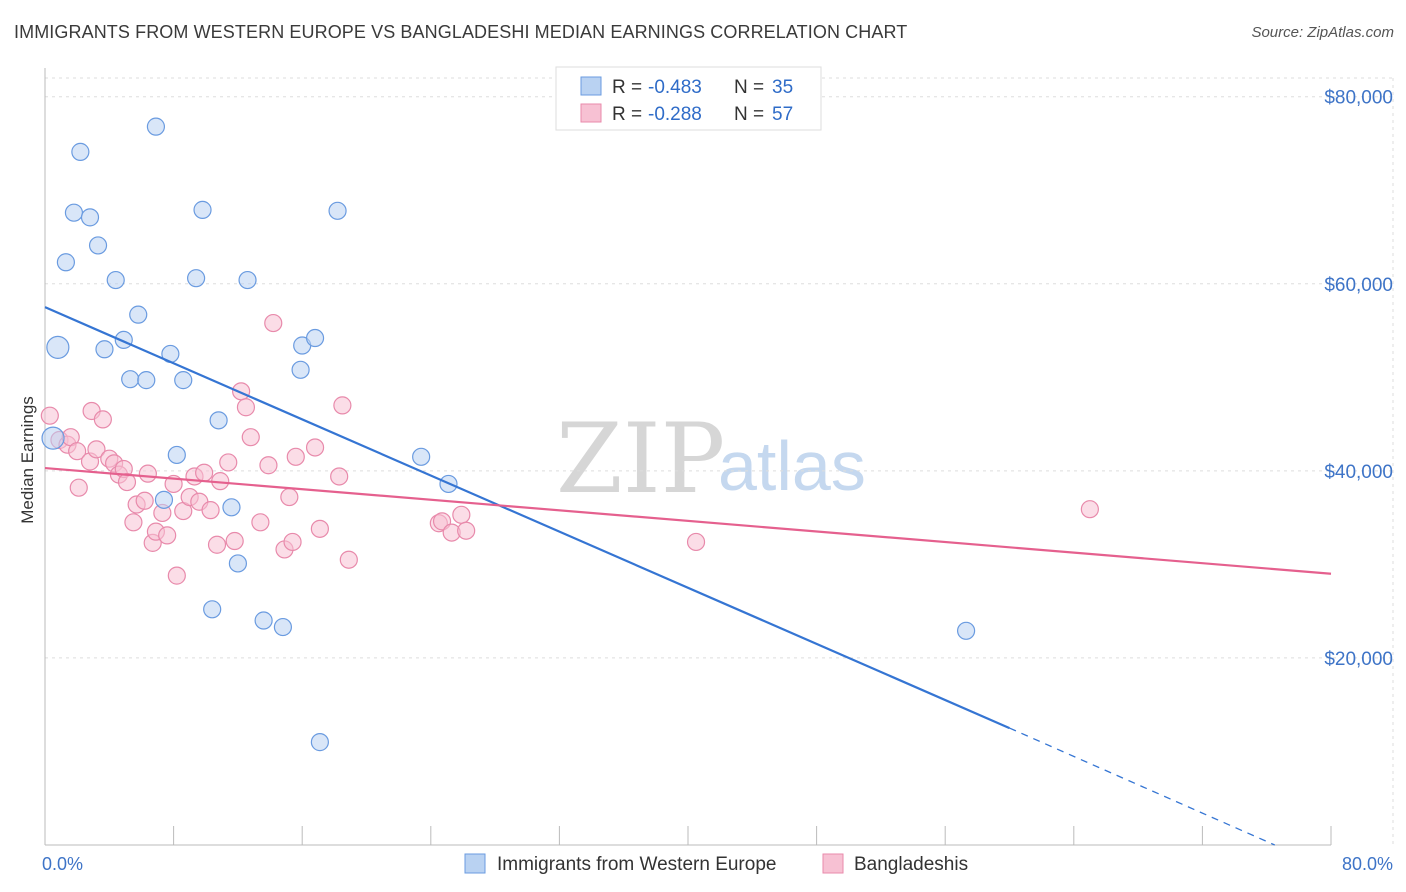  I want to click on y-tick-label-1: $40,000, so click(1358, 472).